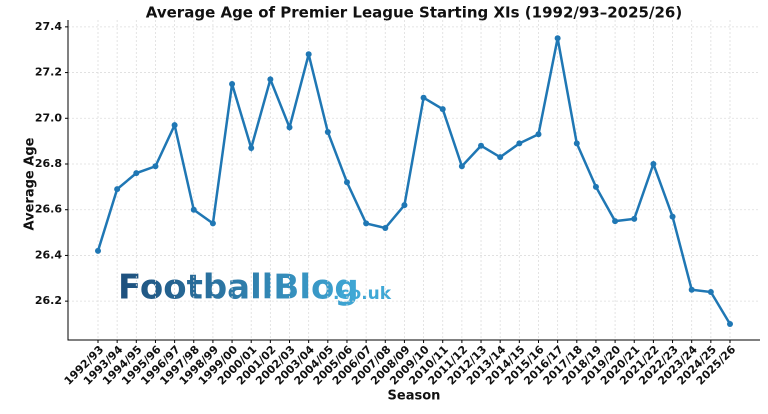  What do you see at coordinates (48, 254) in the screenshot?
I see `y-tick-label: 26.4` at bounding box center [48, 254].